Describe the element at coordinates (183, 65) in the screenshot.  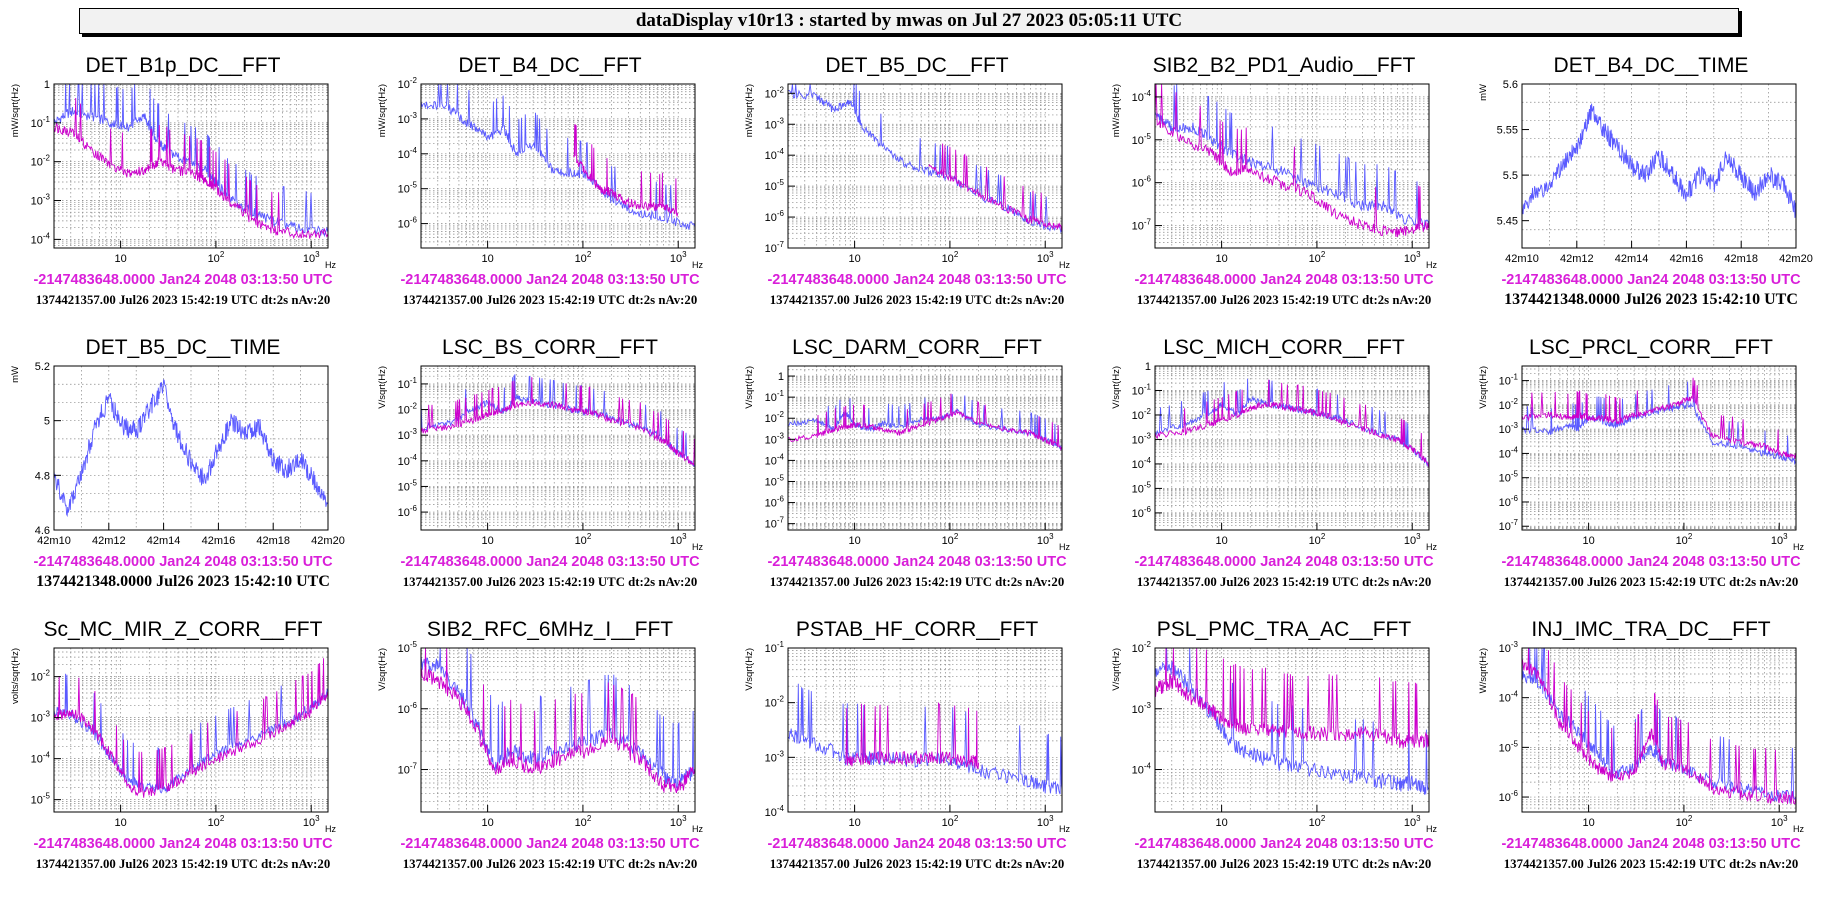
I see `plot-title: DET_B1p_DC__FFT` at that location.